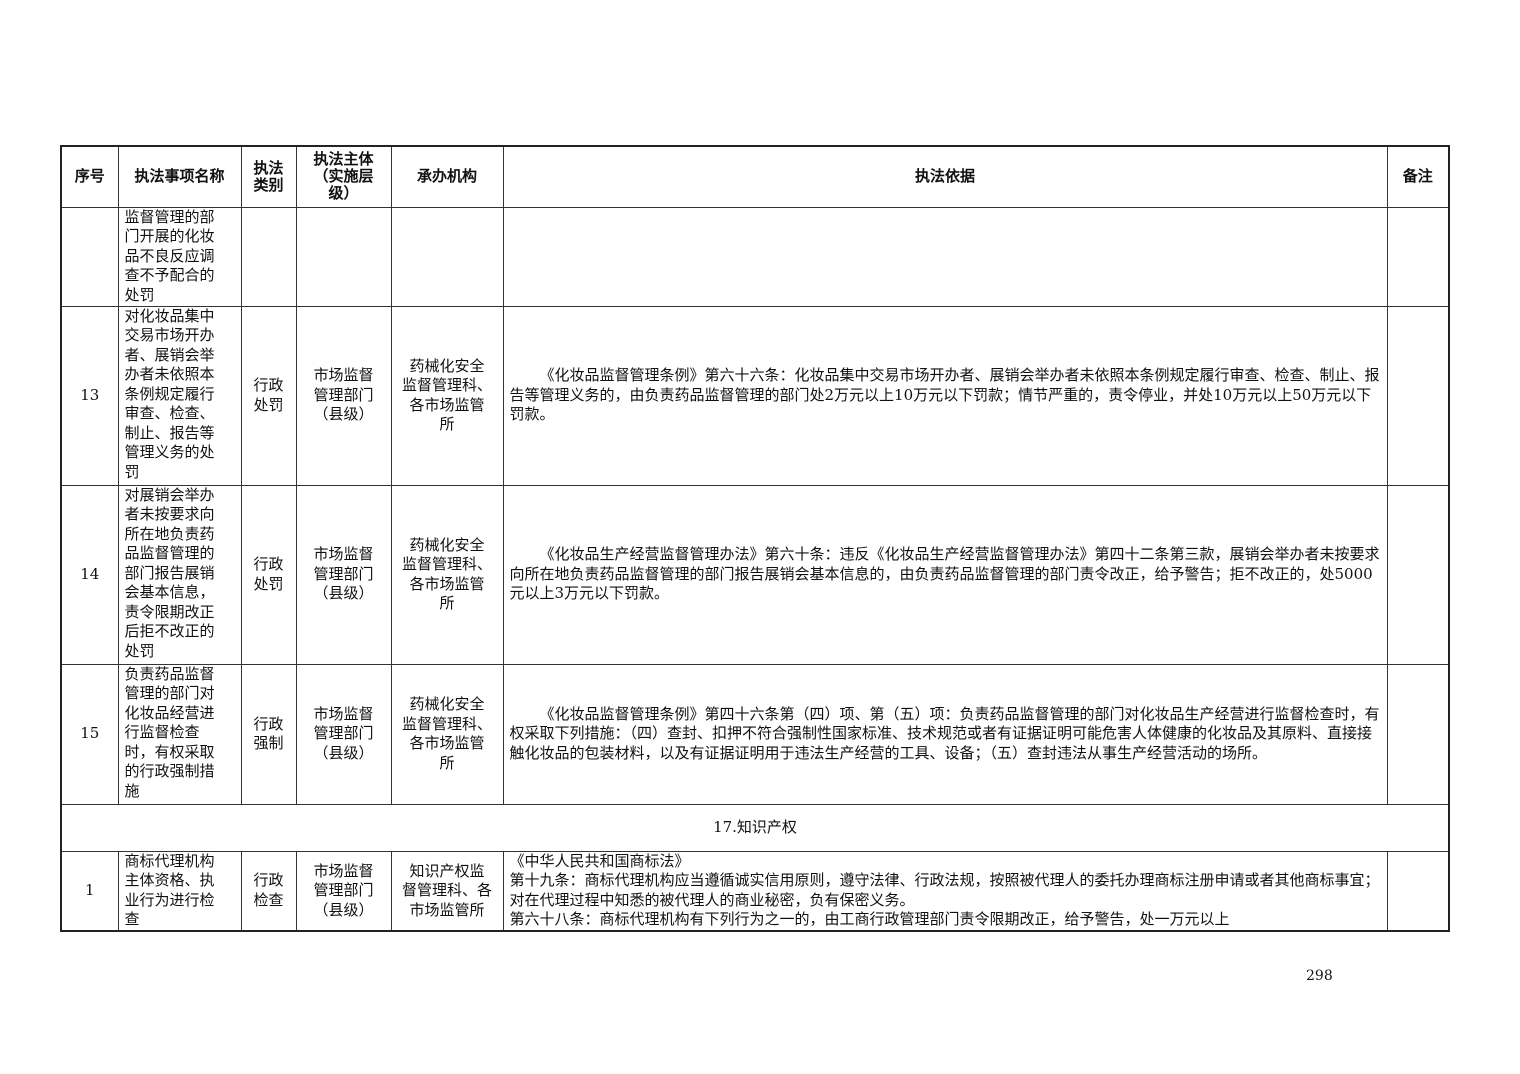  Describe the element at coordinates (343, 256) in the screenshot. I see `cell-subject` at that location.